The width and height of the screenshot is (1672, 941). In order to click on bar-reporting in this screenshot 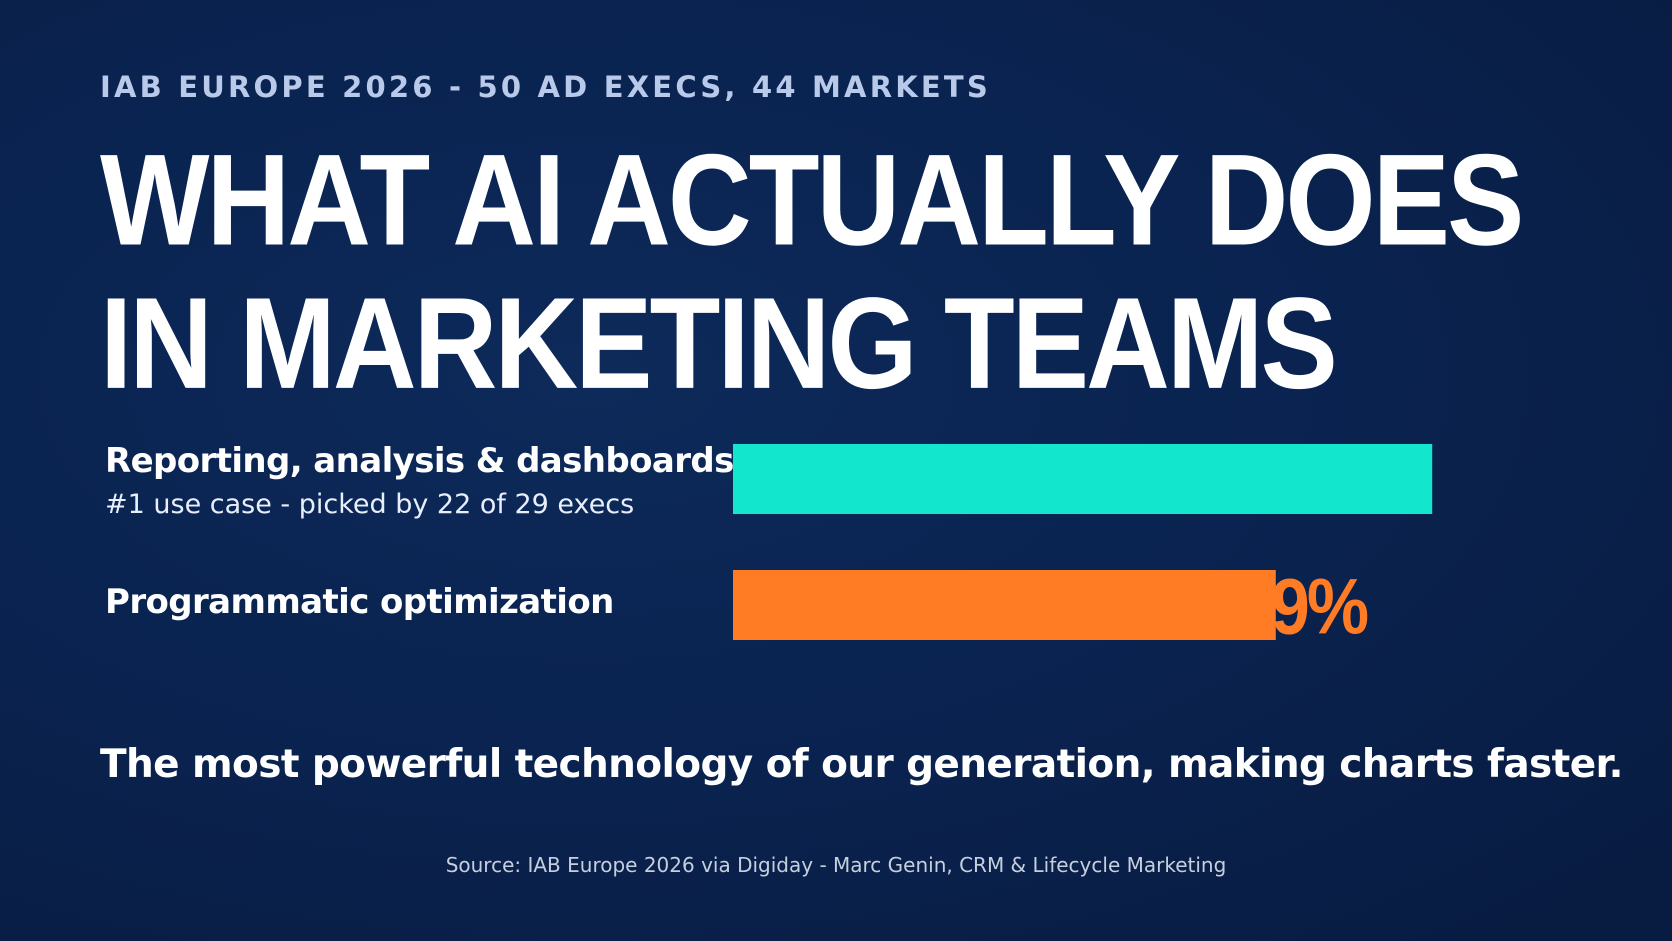, I will do `click(1083, 479)`.